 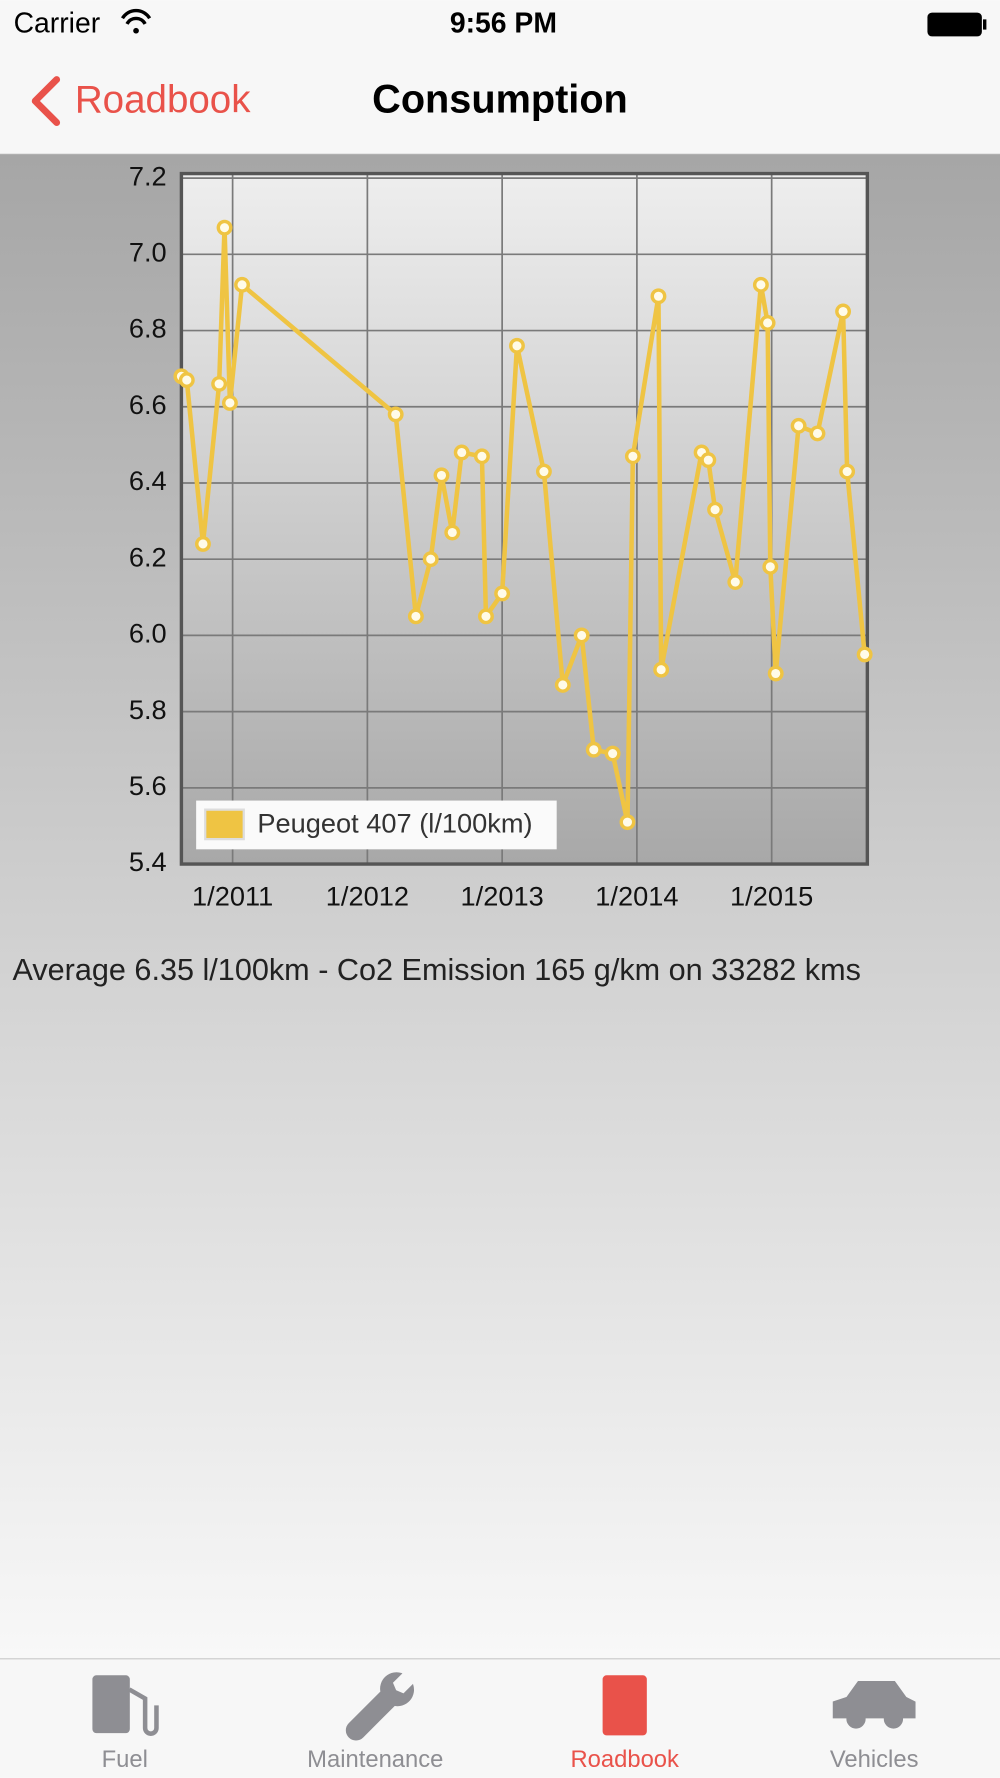 I want to click on clock: 9:56 PM, so click(x=503, y=24).